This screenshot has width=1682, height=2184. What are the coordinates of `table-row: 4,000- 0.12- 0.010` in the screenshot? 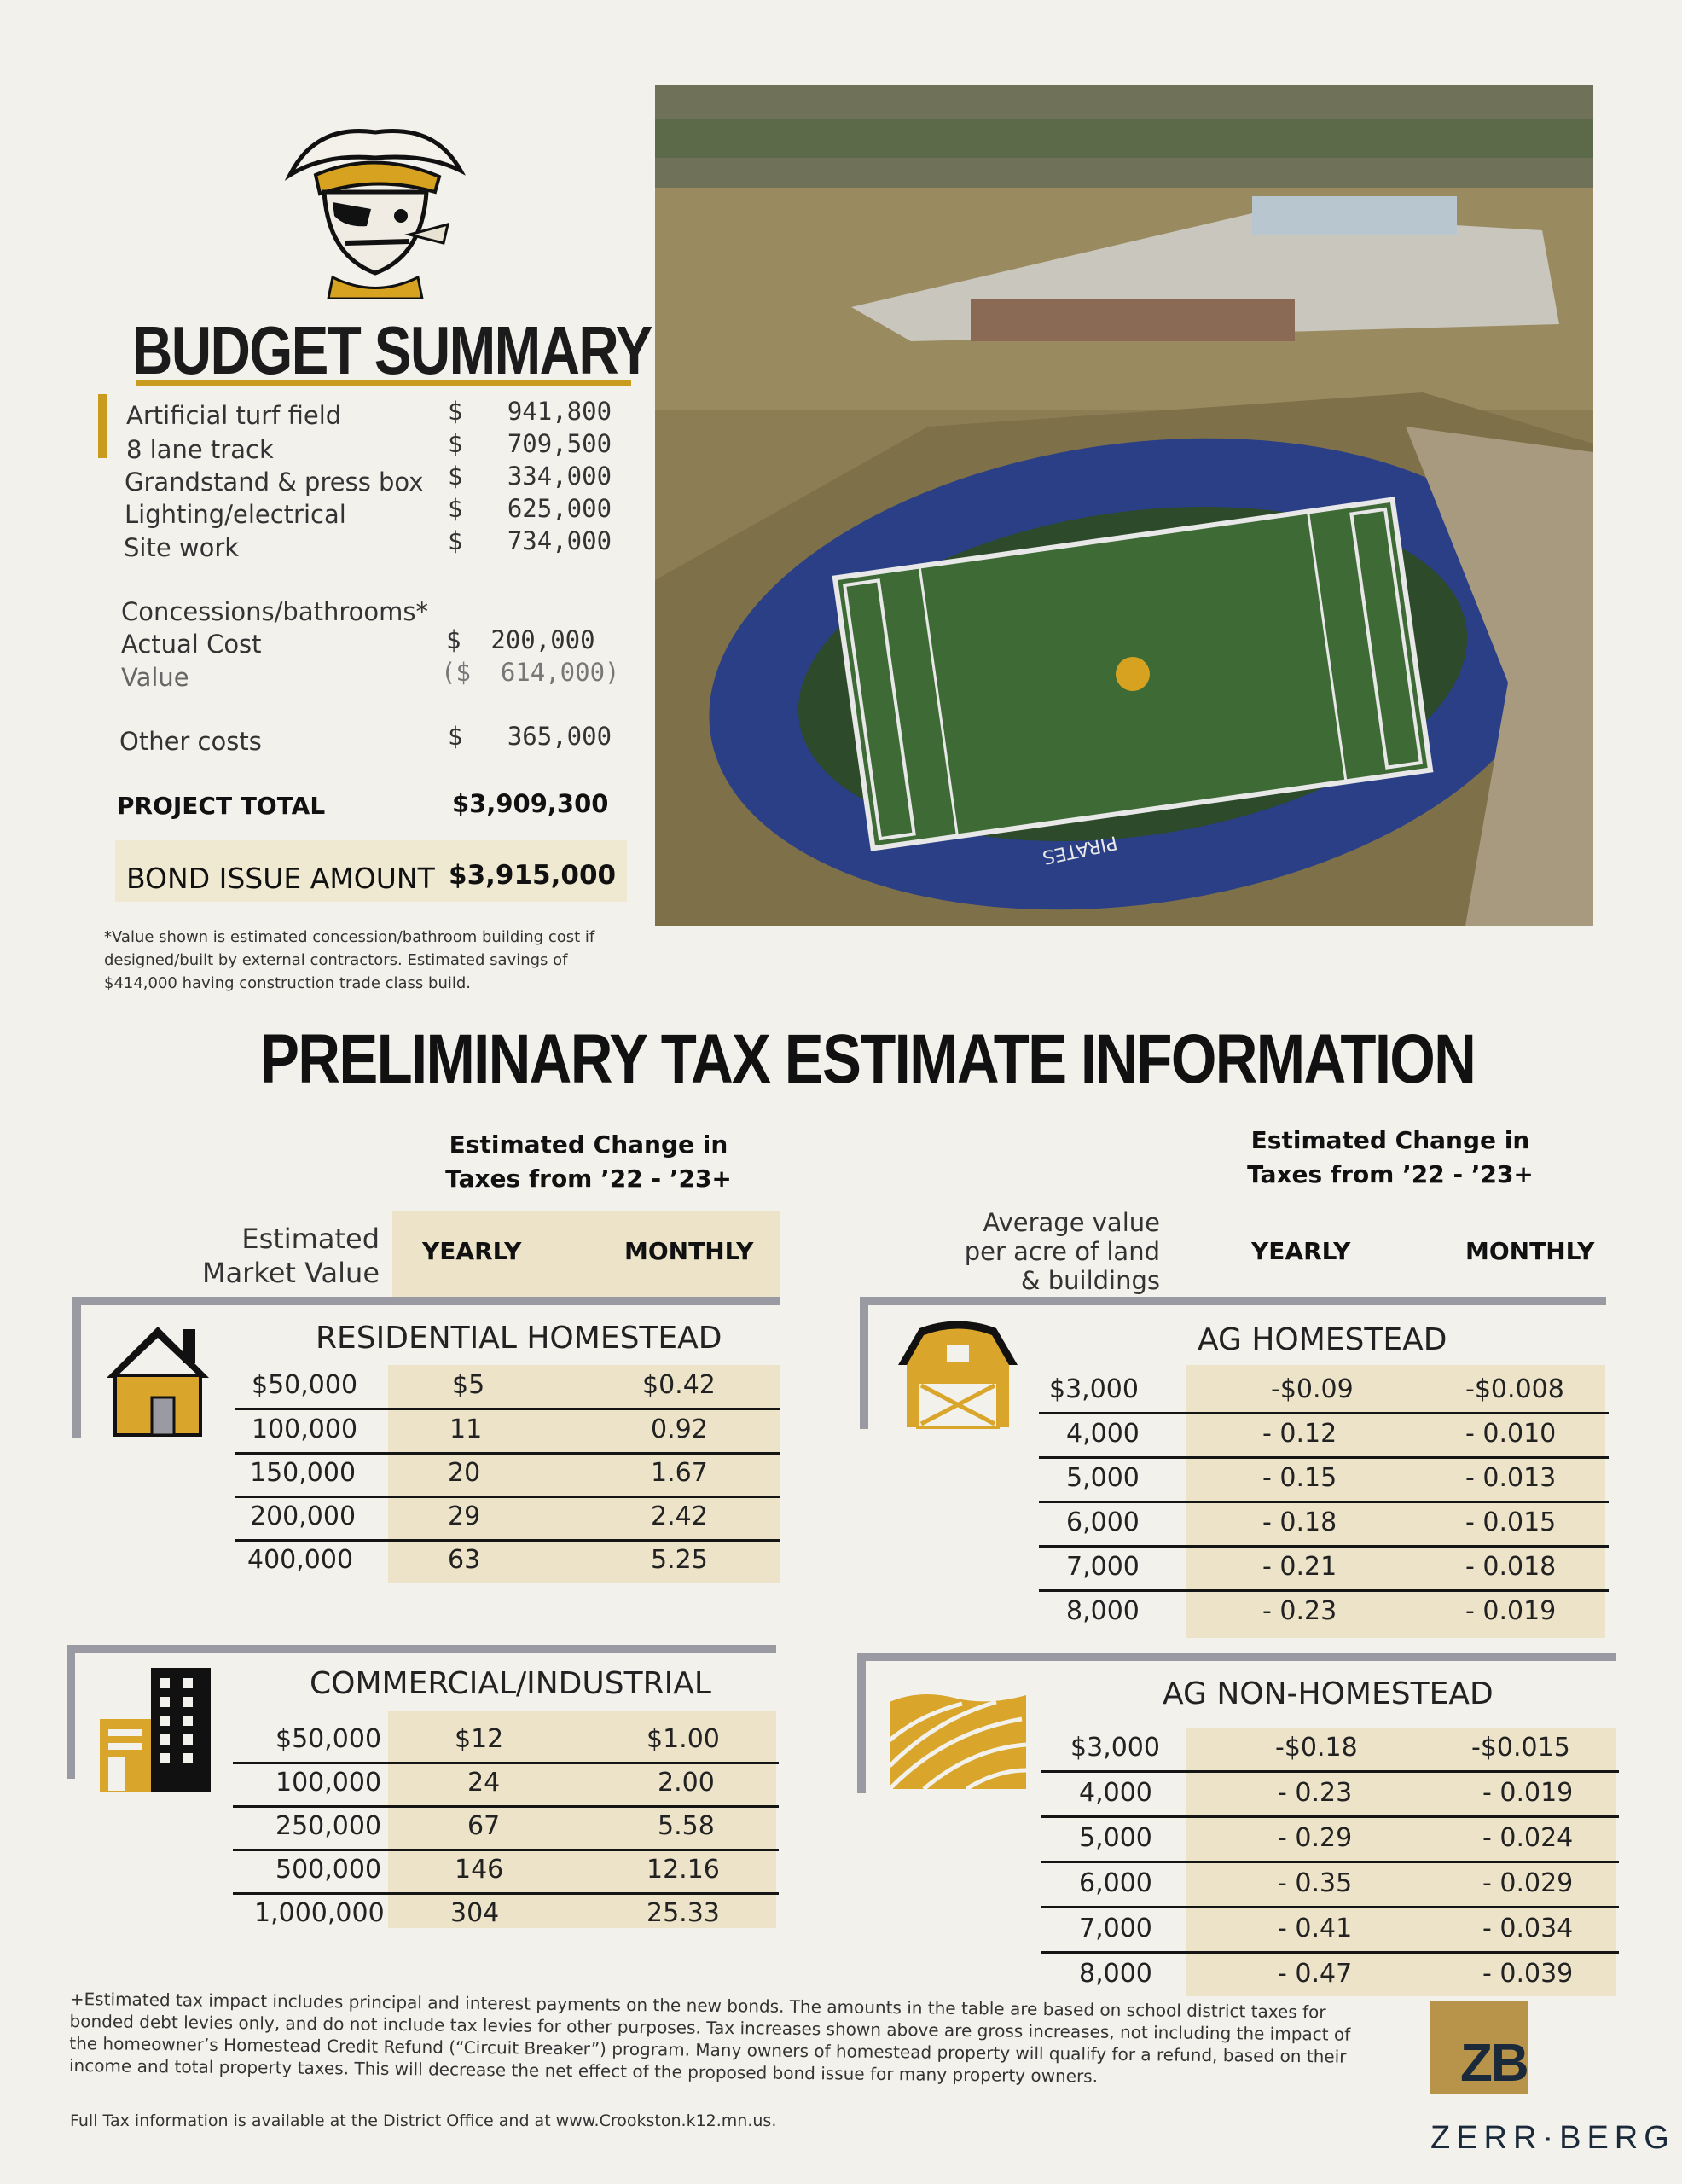 It's located at (1324, 1436).